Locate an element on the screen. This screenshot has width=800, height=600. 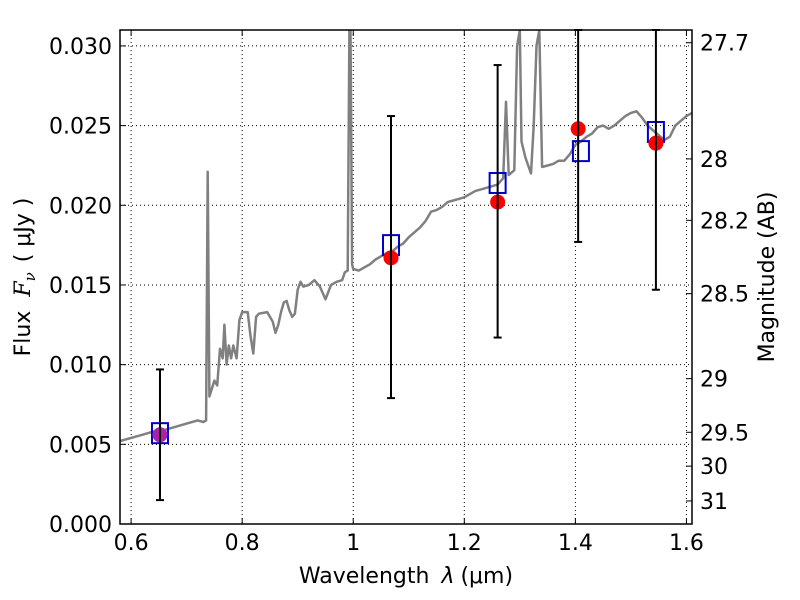
x-tick-label: 0.6 is located at coordinates (131, 543).